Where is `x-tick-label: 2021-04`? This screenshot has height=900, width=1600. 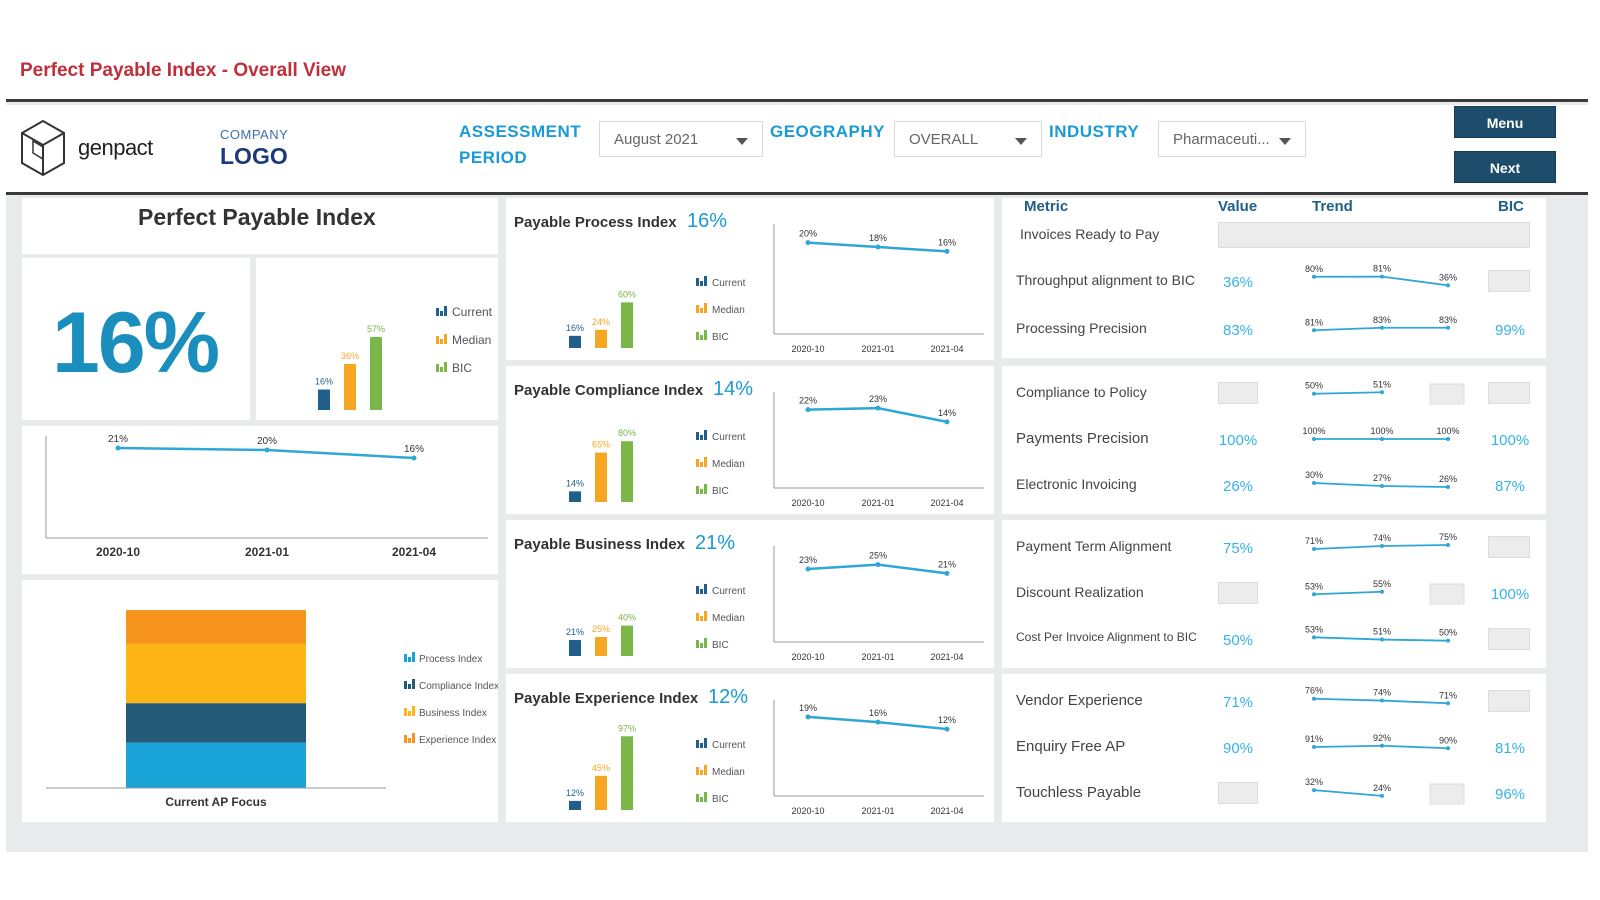 x-tick-label: 2021-04 is located at coordinates (414, 552).